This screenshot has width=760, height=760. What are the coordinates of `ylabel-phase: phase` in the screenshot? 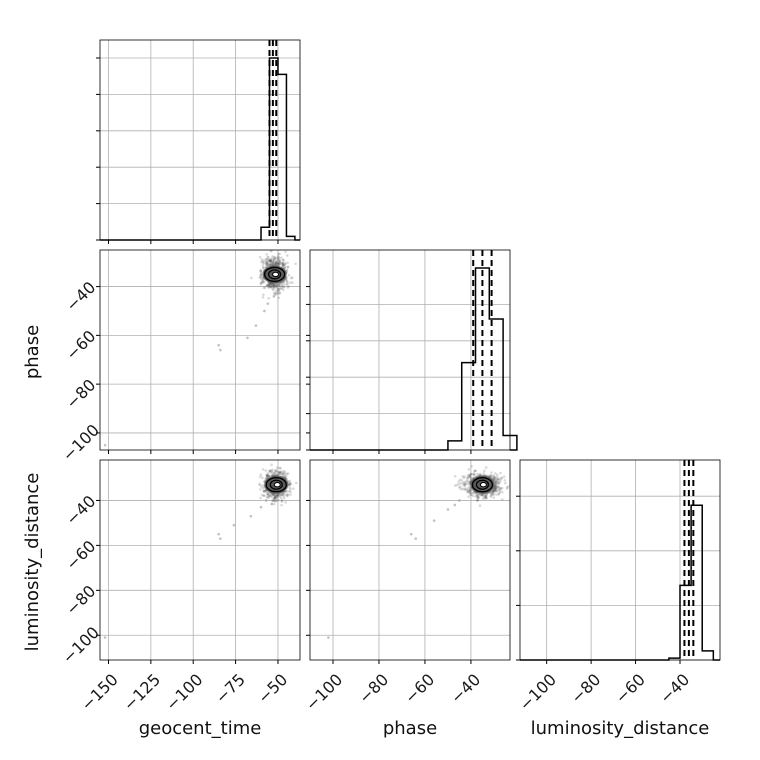 It's located at (32, 352).